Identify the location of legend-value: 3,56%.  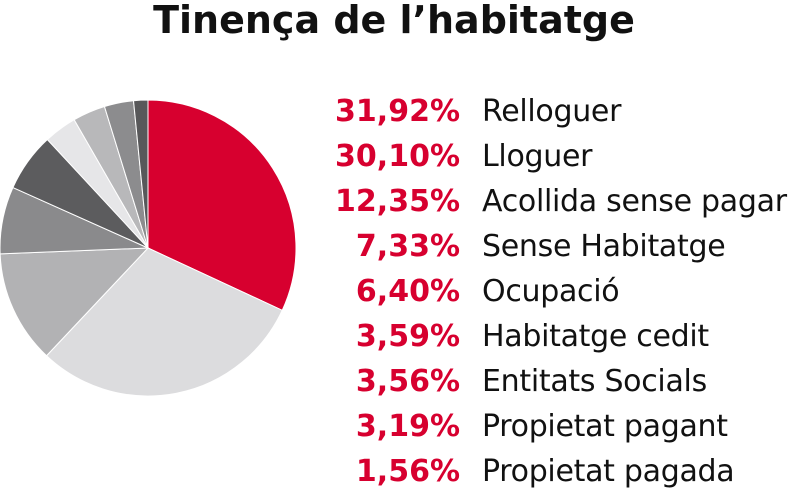
(407, 381).